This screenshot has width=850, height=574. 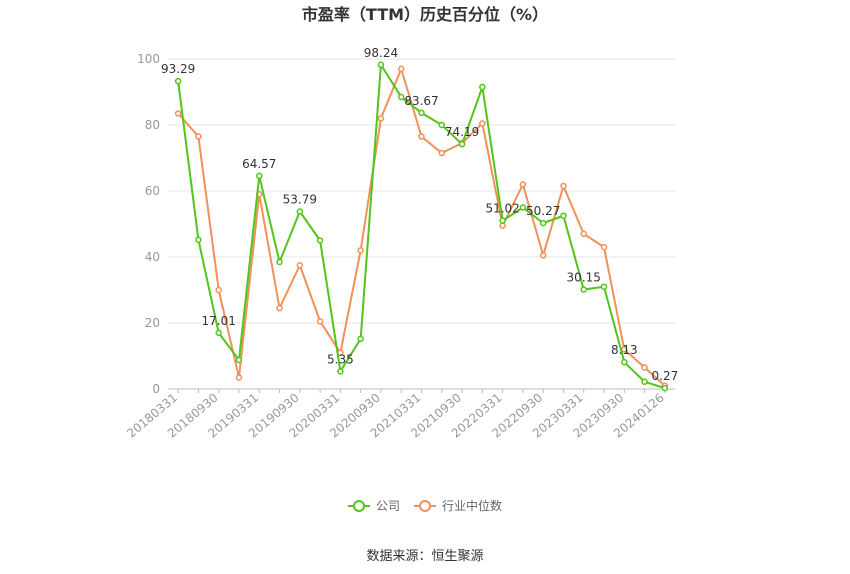 What do you see at coordinates (148, 224) in the screenshot?
I see `y-axis: 0 20 40 60 80 100` at bounding box center [148, 224].